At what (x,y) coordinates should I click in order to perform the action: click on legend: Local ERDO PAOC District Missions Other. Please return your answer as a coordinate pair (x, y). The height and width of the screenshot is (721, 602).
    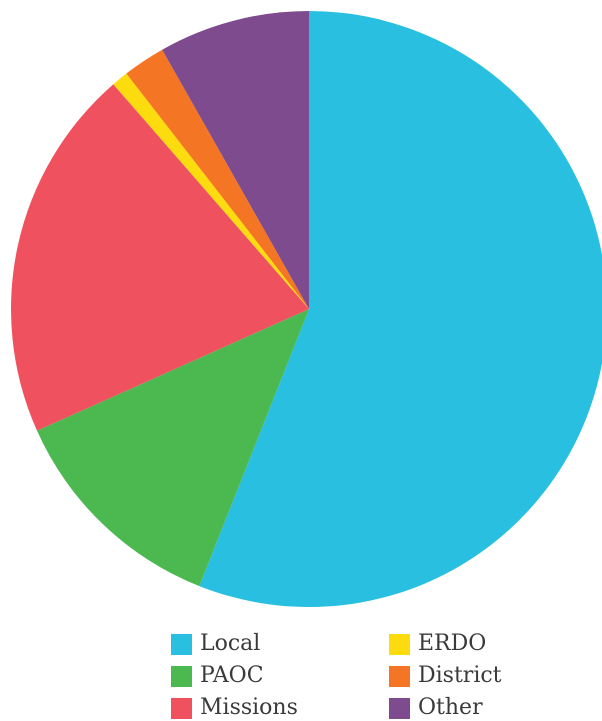
    Looking at the image, I should click on (351, 676).